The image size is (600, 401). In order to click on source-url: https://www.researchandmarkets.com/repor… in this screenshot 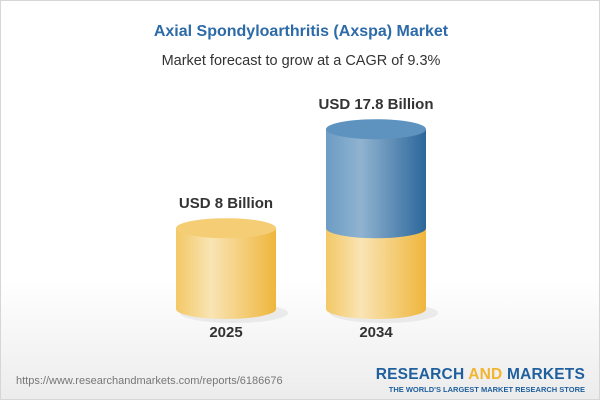, I will do `click(149, 381)`.